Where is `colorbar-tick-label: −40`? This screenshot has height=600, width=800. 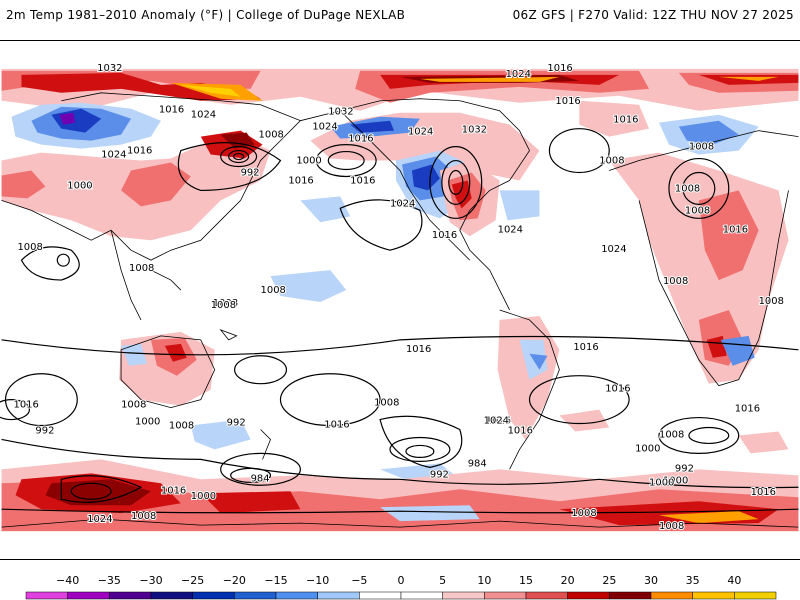
colorbar-tick-label: −40 is located at coordinates (67, 580).